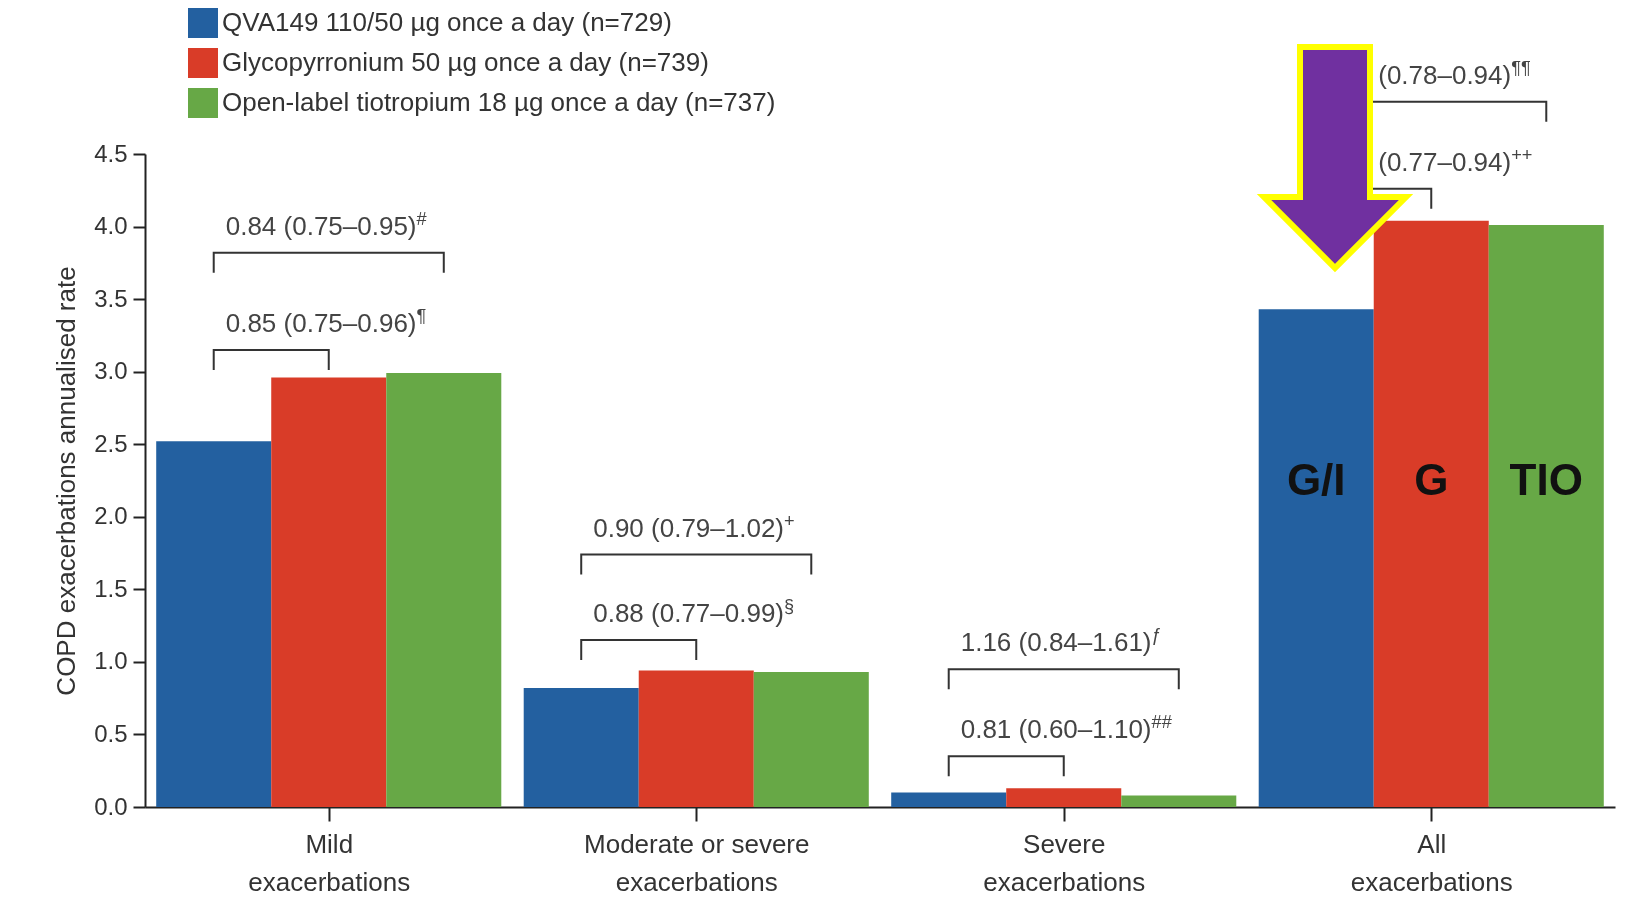 The image size is (1627, 906). What do you see at coordinates (697, 862) in the screenshot?
I see `x-tick-label: Moderate or severe exacerbations` at bounding box center [697, 862].